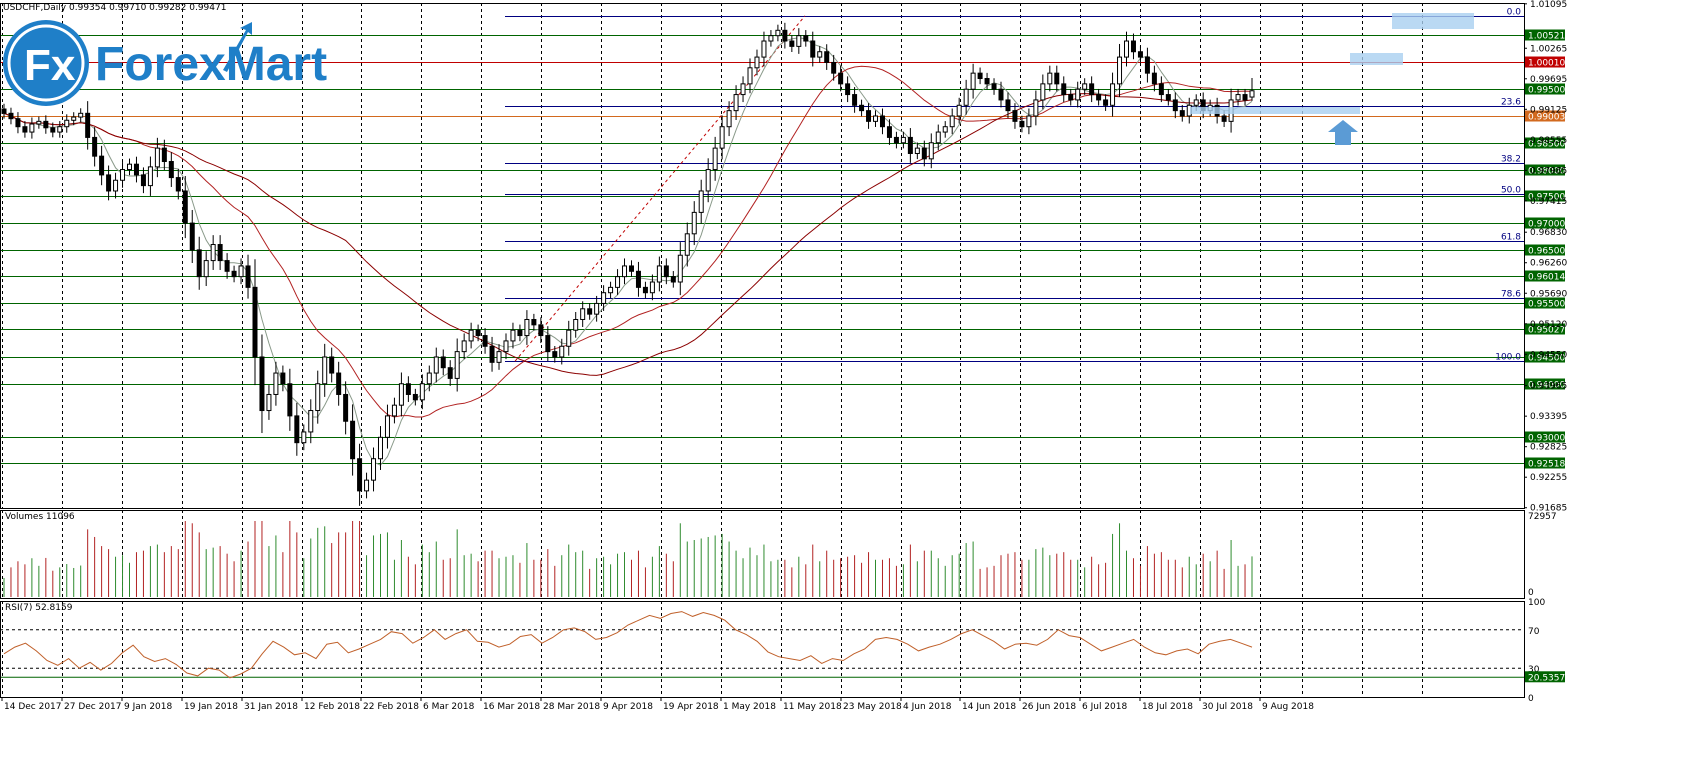 This screenshot has height=771, width=1689. I want to click on volume-axis-zero: 0, so click(1531, 593).